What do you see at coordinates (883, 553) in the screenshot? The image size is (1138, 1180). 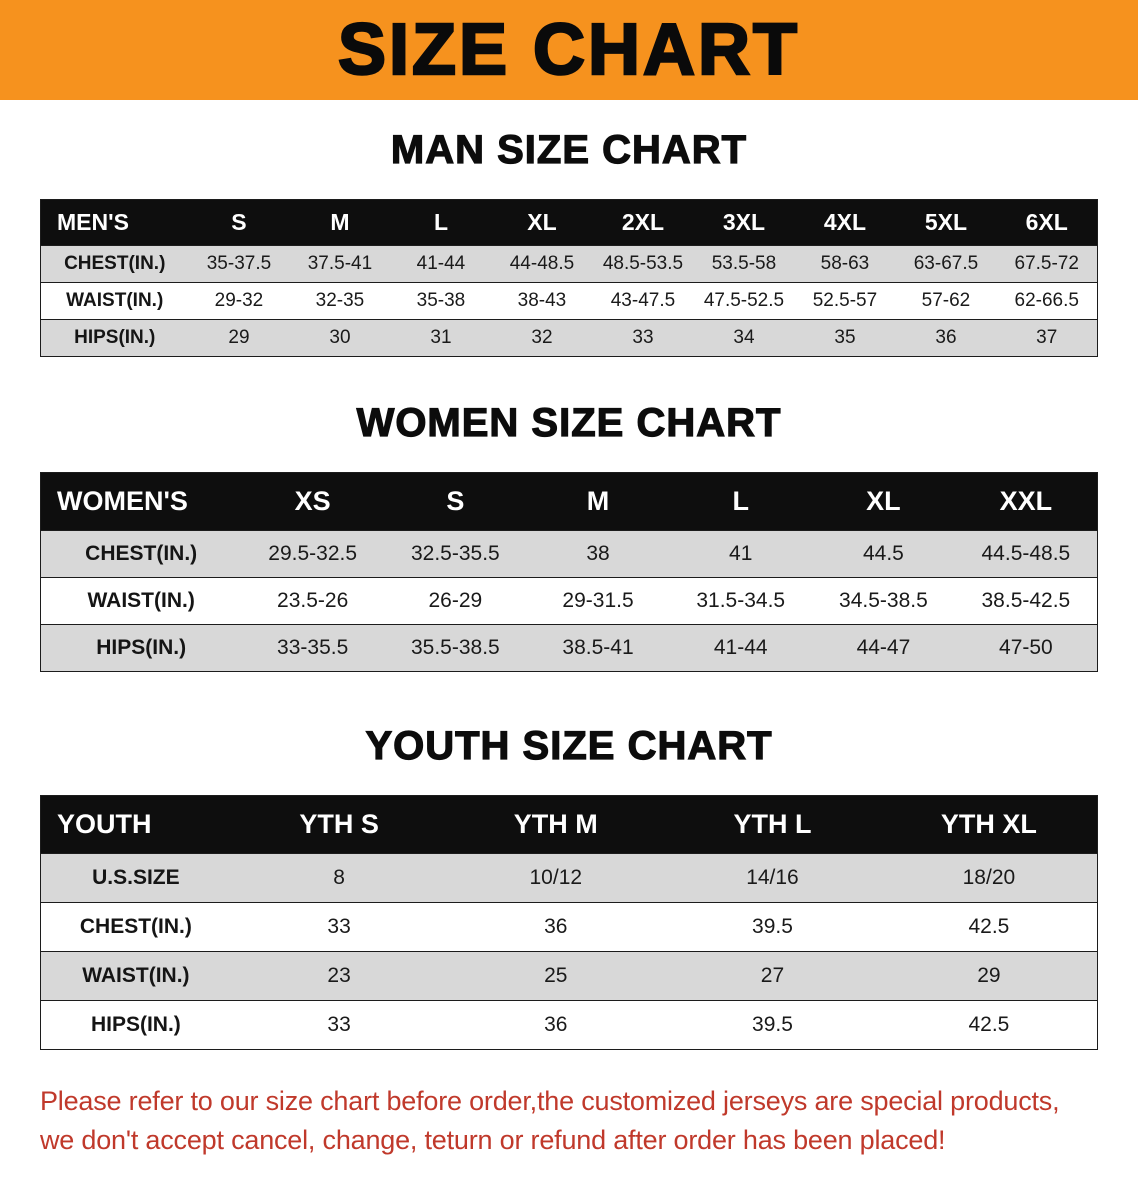 I see `size-value-cell: 44.5` at bounding box center [883, 553].